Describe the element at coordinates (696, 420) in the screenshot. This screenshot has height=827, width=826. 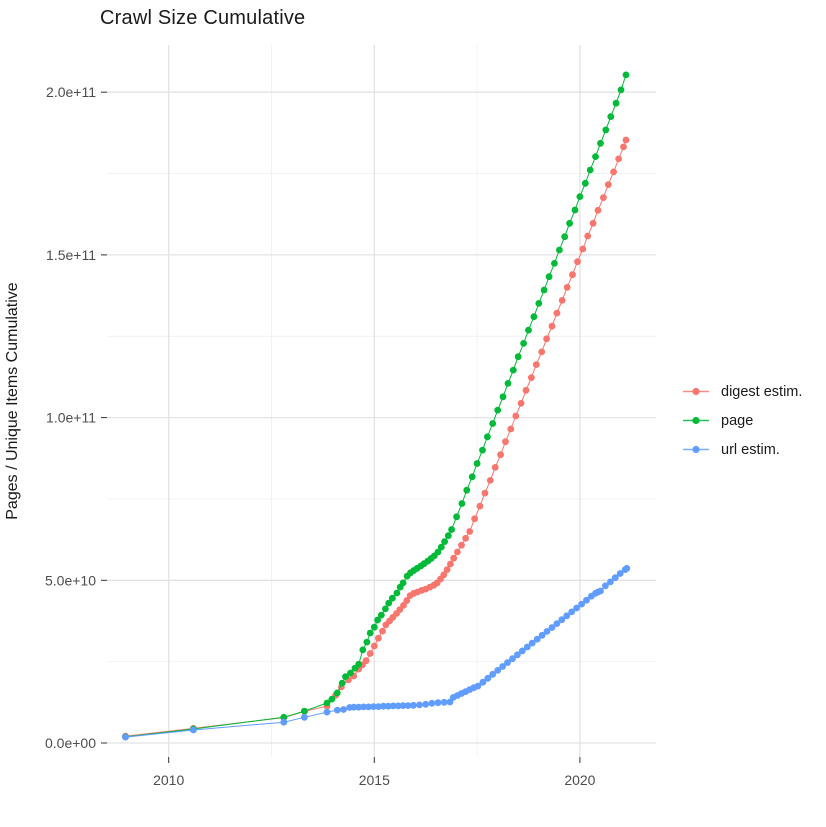
I see `legend-key-icon` at that location.